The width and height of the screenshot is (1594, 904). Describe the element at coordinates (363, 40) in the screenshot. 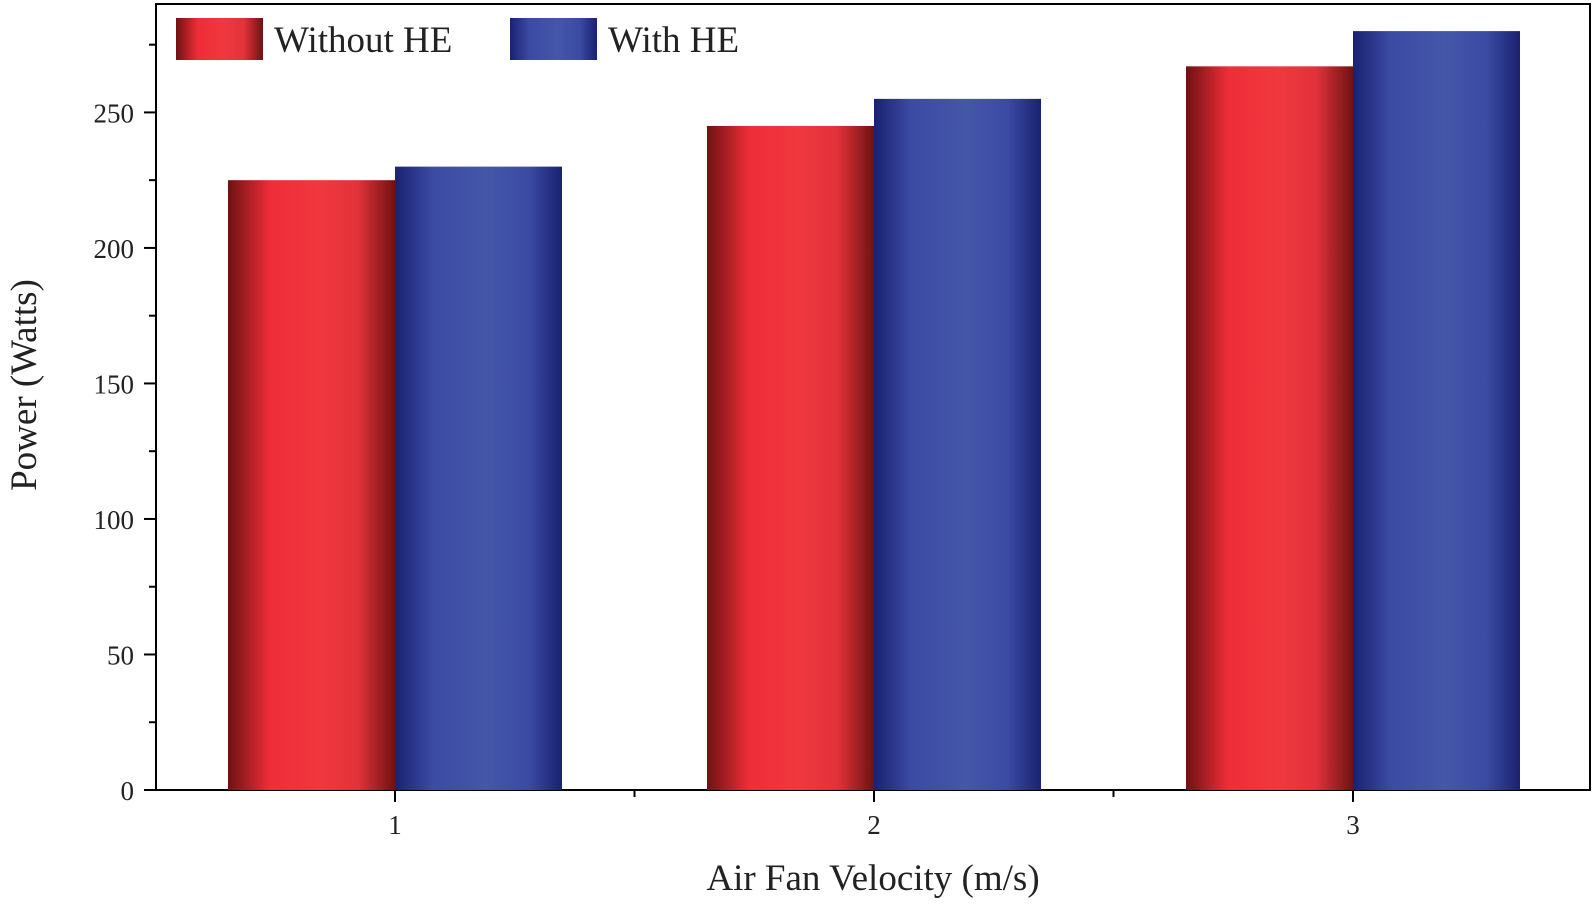

I see `legend-label-without-he: Without HE` at that location.